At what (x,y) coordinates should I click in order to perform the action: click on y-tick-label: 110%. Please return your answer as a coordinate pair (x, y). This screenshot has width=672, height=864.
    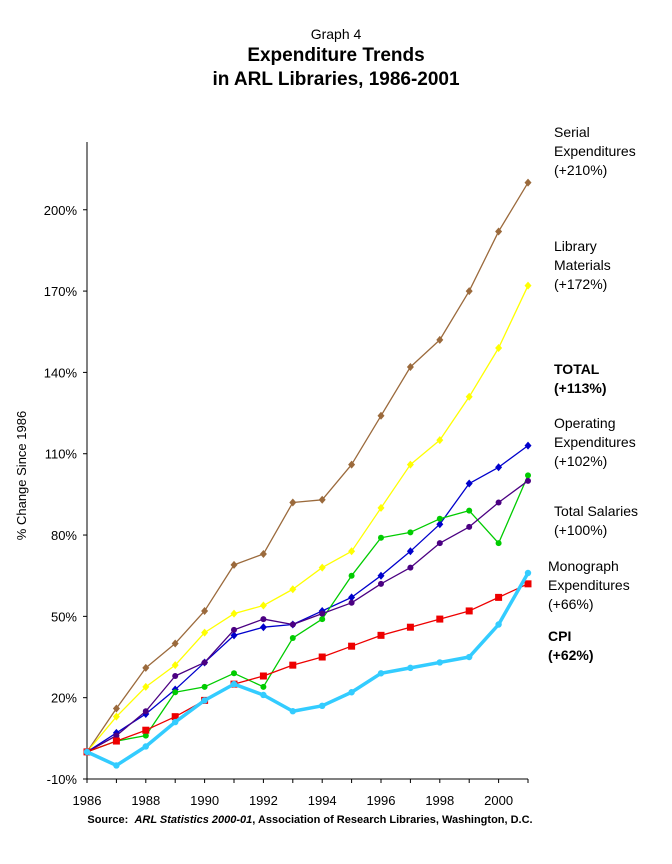
    Looking at the image, I should click on (61, 454).